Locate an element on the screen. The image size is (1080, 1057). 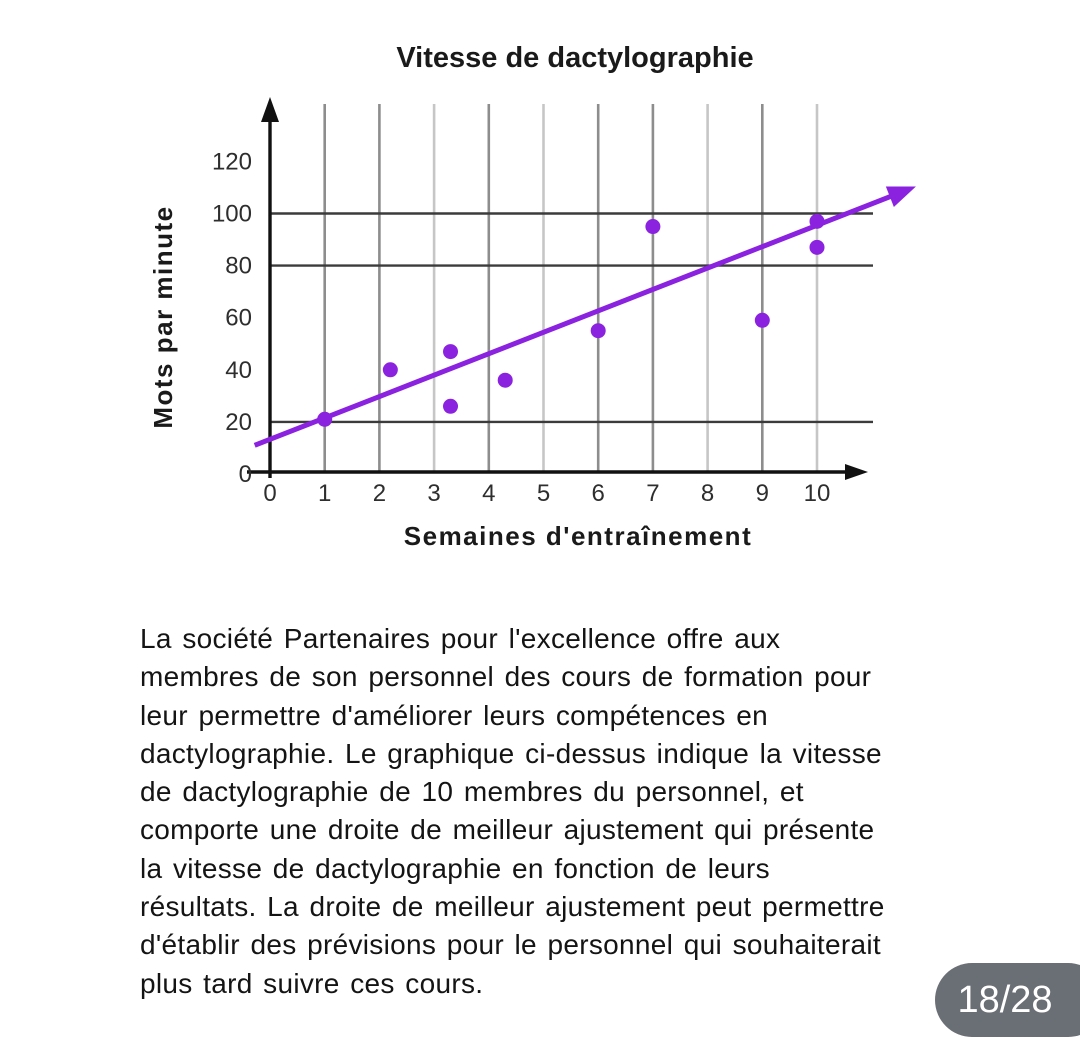
y-axis-label: Mots par minute is located at coordinates (163, 316).